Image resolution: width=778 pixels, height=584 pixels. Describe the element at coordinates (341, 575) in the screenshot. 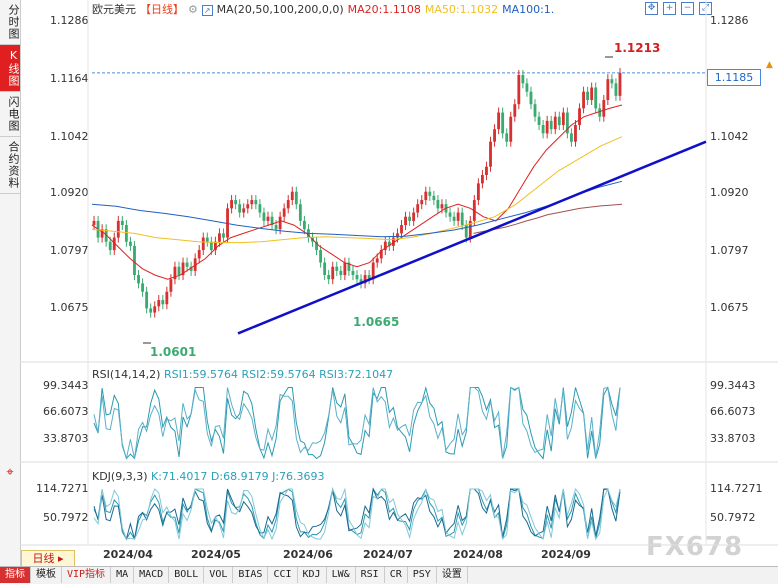

I see `tab-lwr: LW&` at that location.